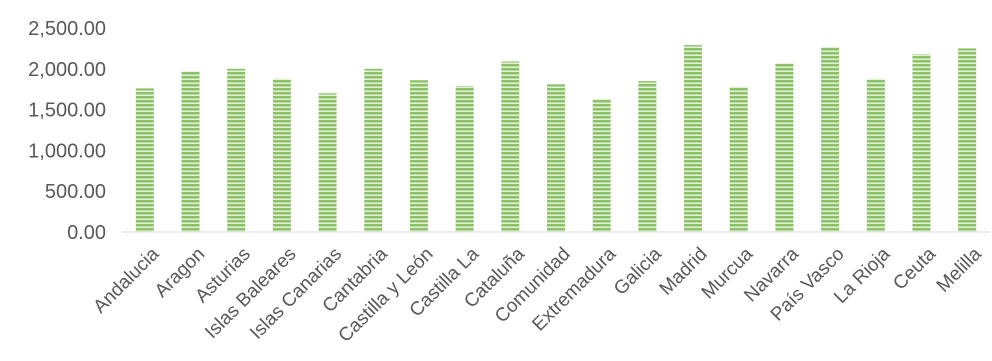 This screenshot has width=992, height=361. Describe the element at coordinates (67, 70) in the screenshot. I see `y-tick-label: 2,000.00` at that location.